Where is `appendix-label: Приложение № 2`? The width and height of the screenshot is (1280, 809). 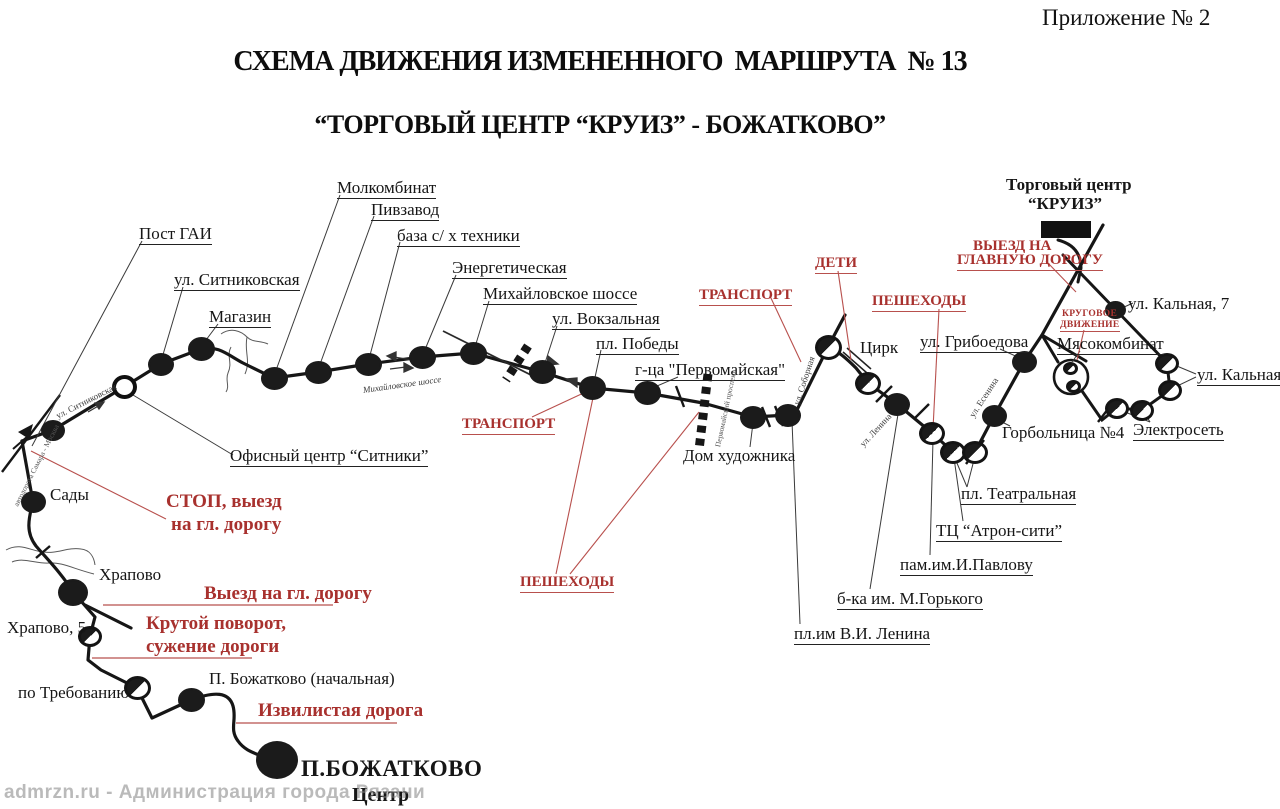
appendix-label: Приложение № 2 is located at coordinates (1126, 17).